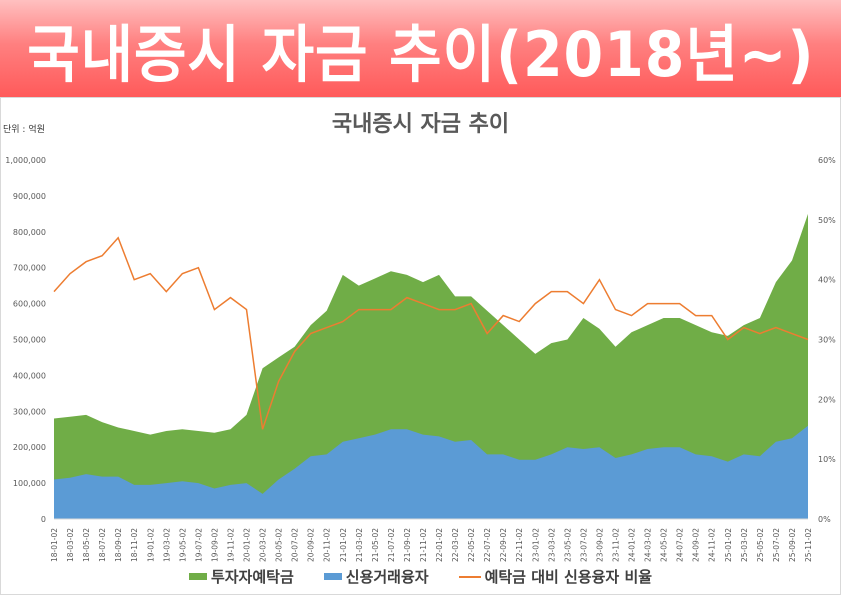 The width and height of the screenshot is (841, 595). I want to click on x-tick-label: 25-03-02, so click(744, 545).